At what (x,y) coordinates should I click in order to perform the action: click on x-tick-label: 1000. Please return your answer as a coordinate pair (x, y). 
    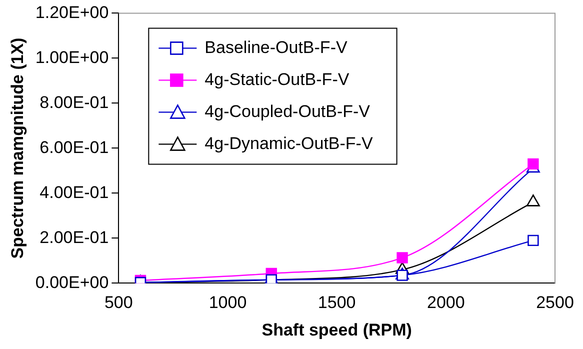
    Looking at the image, I should click on (227, 302).